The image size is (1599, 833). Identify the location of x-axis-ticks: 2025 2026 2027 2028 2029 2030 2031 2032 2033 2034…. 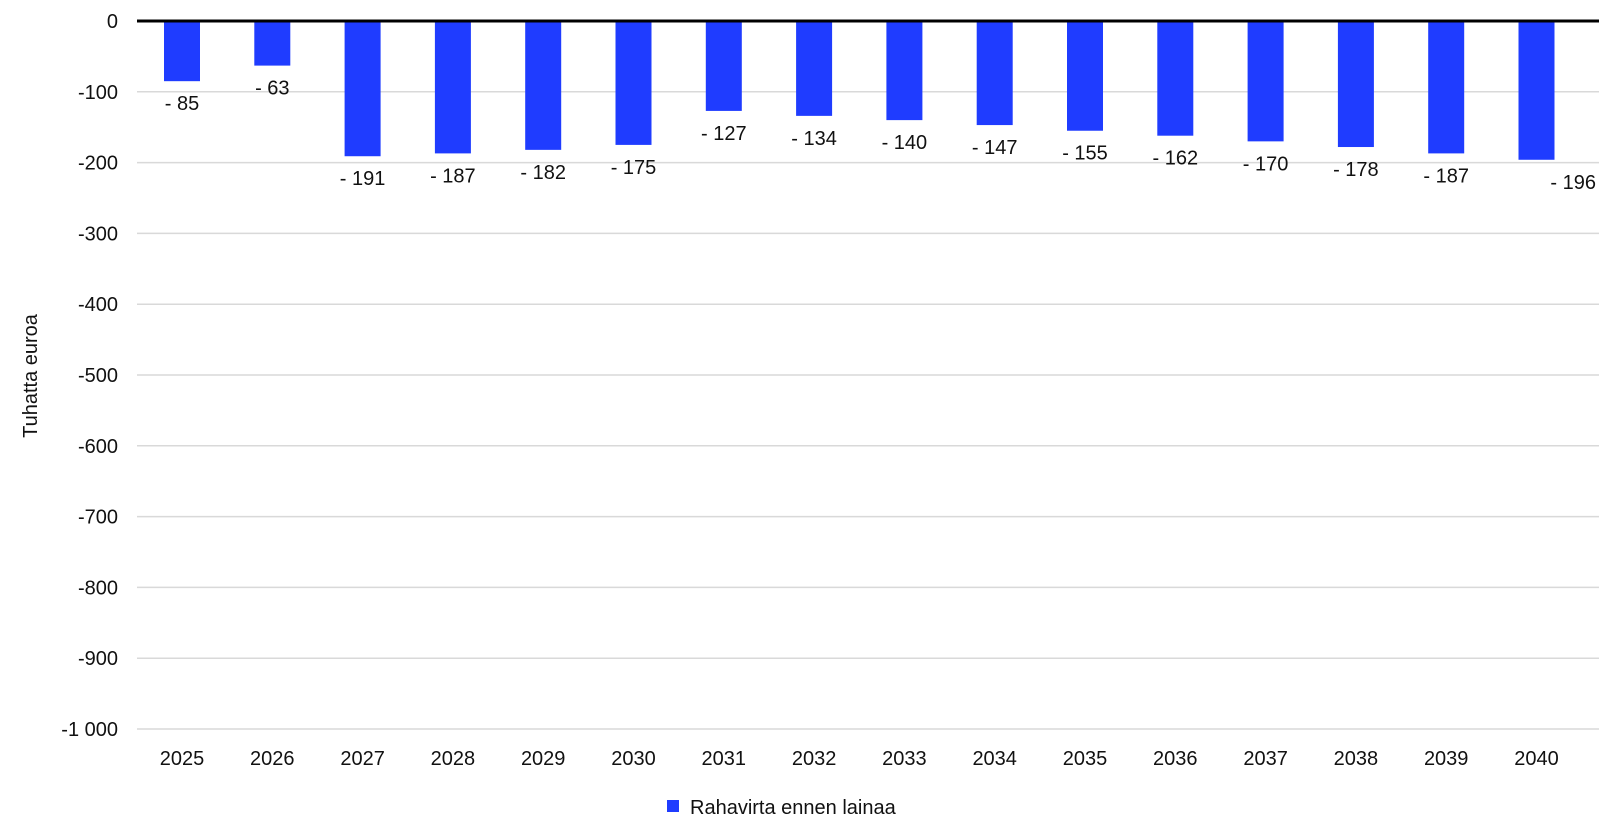
(859, 759).